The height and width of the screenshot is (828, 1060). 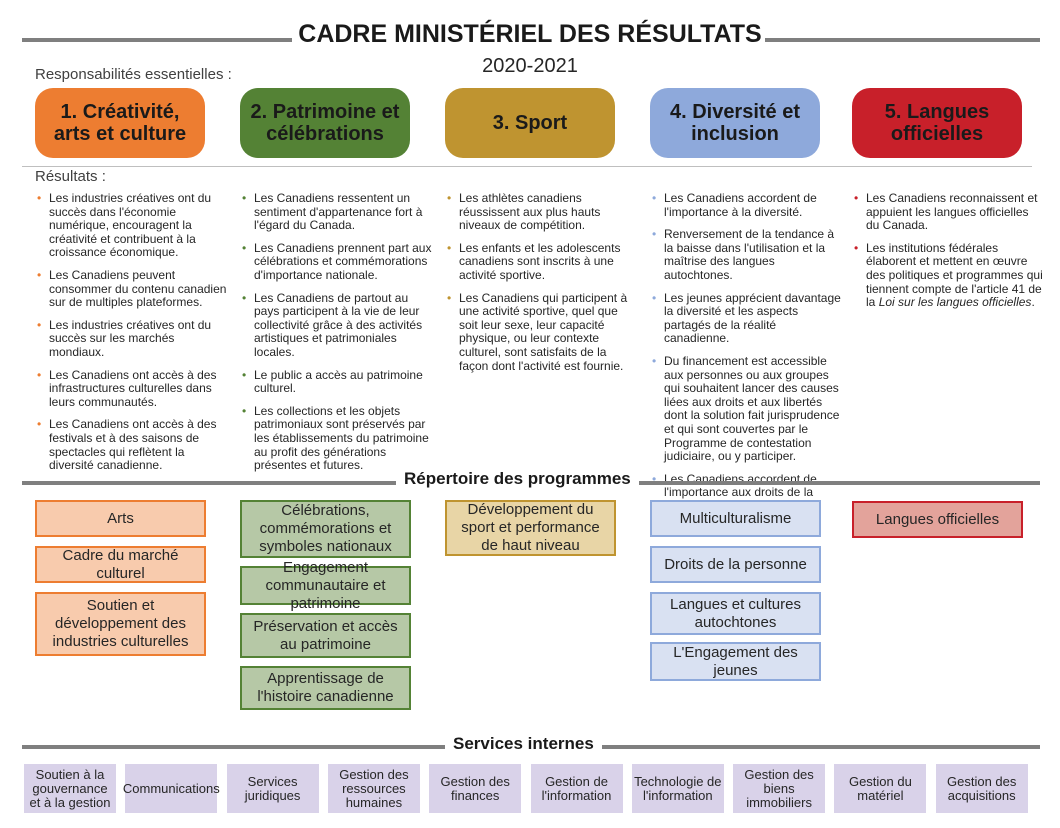 What do you see at coordinates (517, 479) in the screenshot?
I see `programs-heading: Répertoire des programmes` at bounding box center [517, 479].